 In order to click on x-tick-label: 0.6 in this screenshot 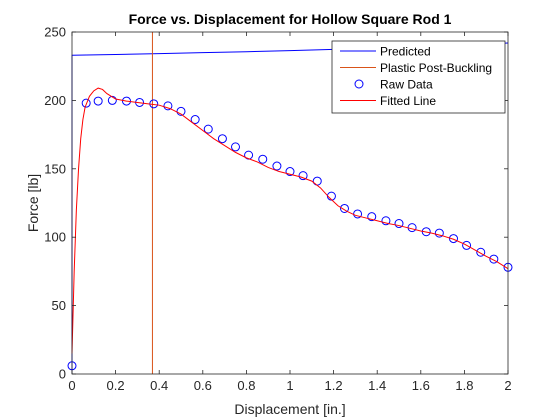, I will do `click(203, 385)`.